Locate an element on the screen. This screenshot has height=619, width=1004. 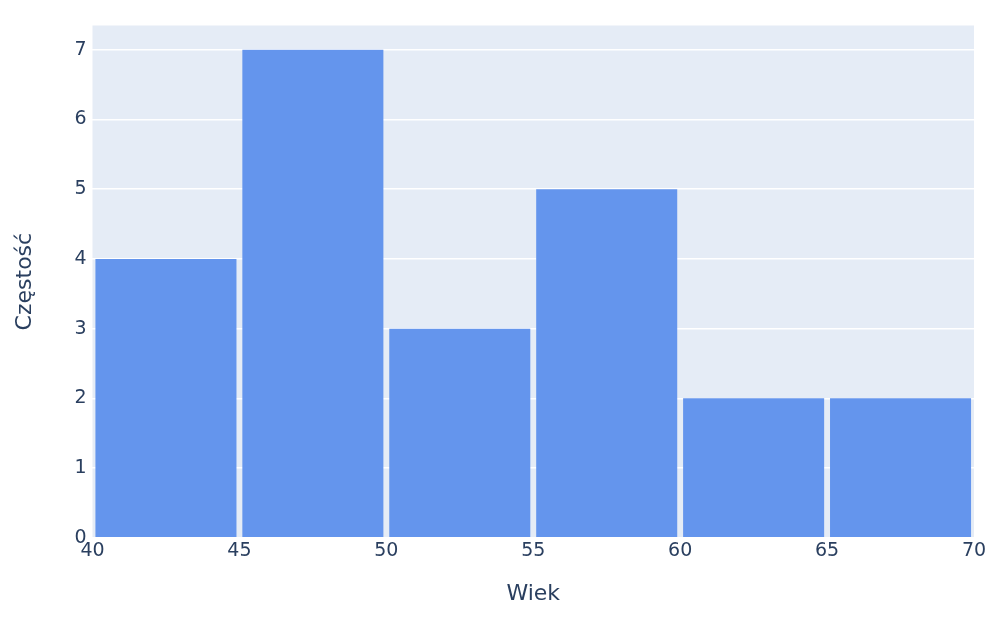
x-axis-title: Wiek is located at coordinates (533, 592).